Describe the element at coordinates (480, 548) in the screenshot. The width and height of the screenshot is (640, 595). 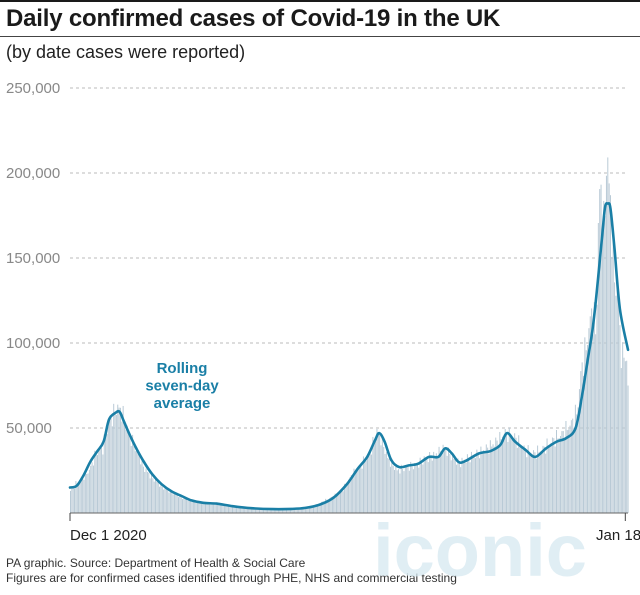
I see `svg-text: iconic` at that location.